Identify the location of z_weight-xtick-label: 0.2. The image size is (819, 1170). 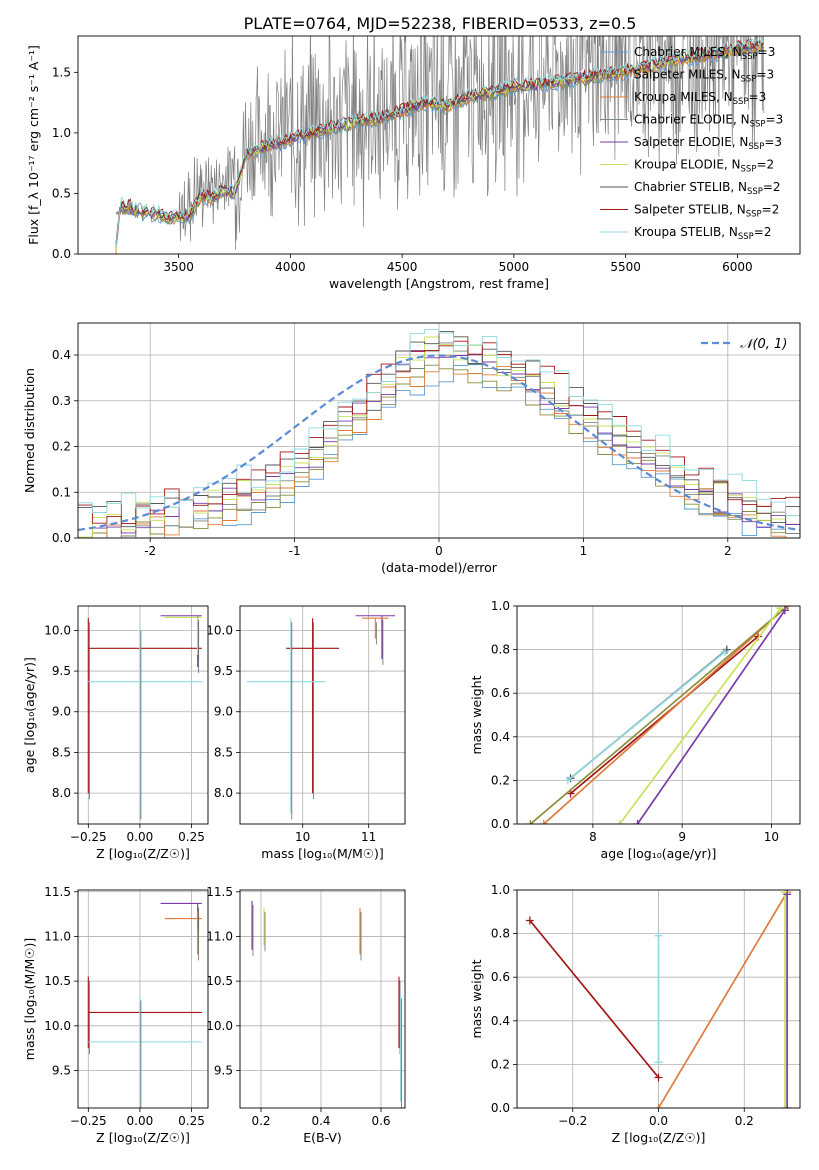
(744, 1121).